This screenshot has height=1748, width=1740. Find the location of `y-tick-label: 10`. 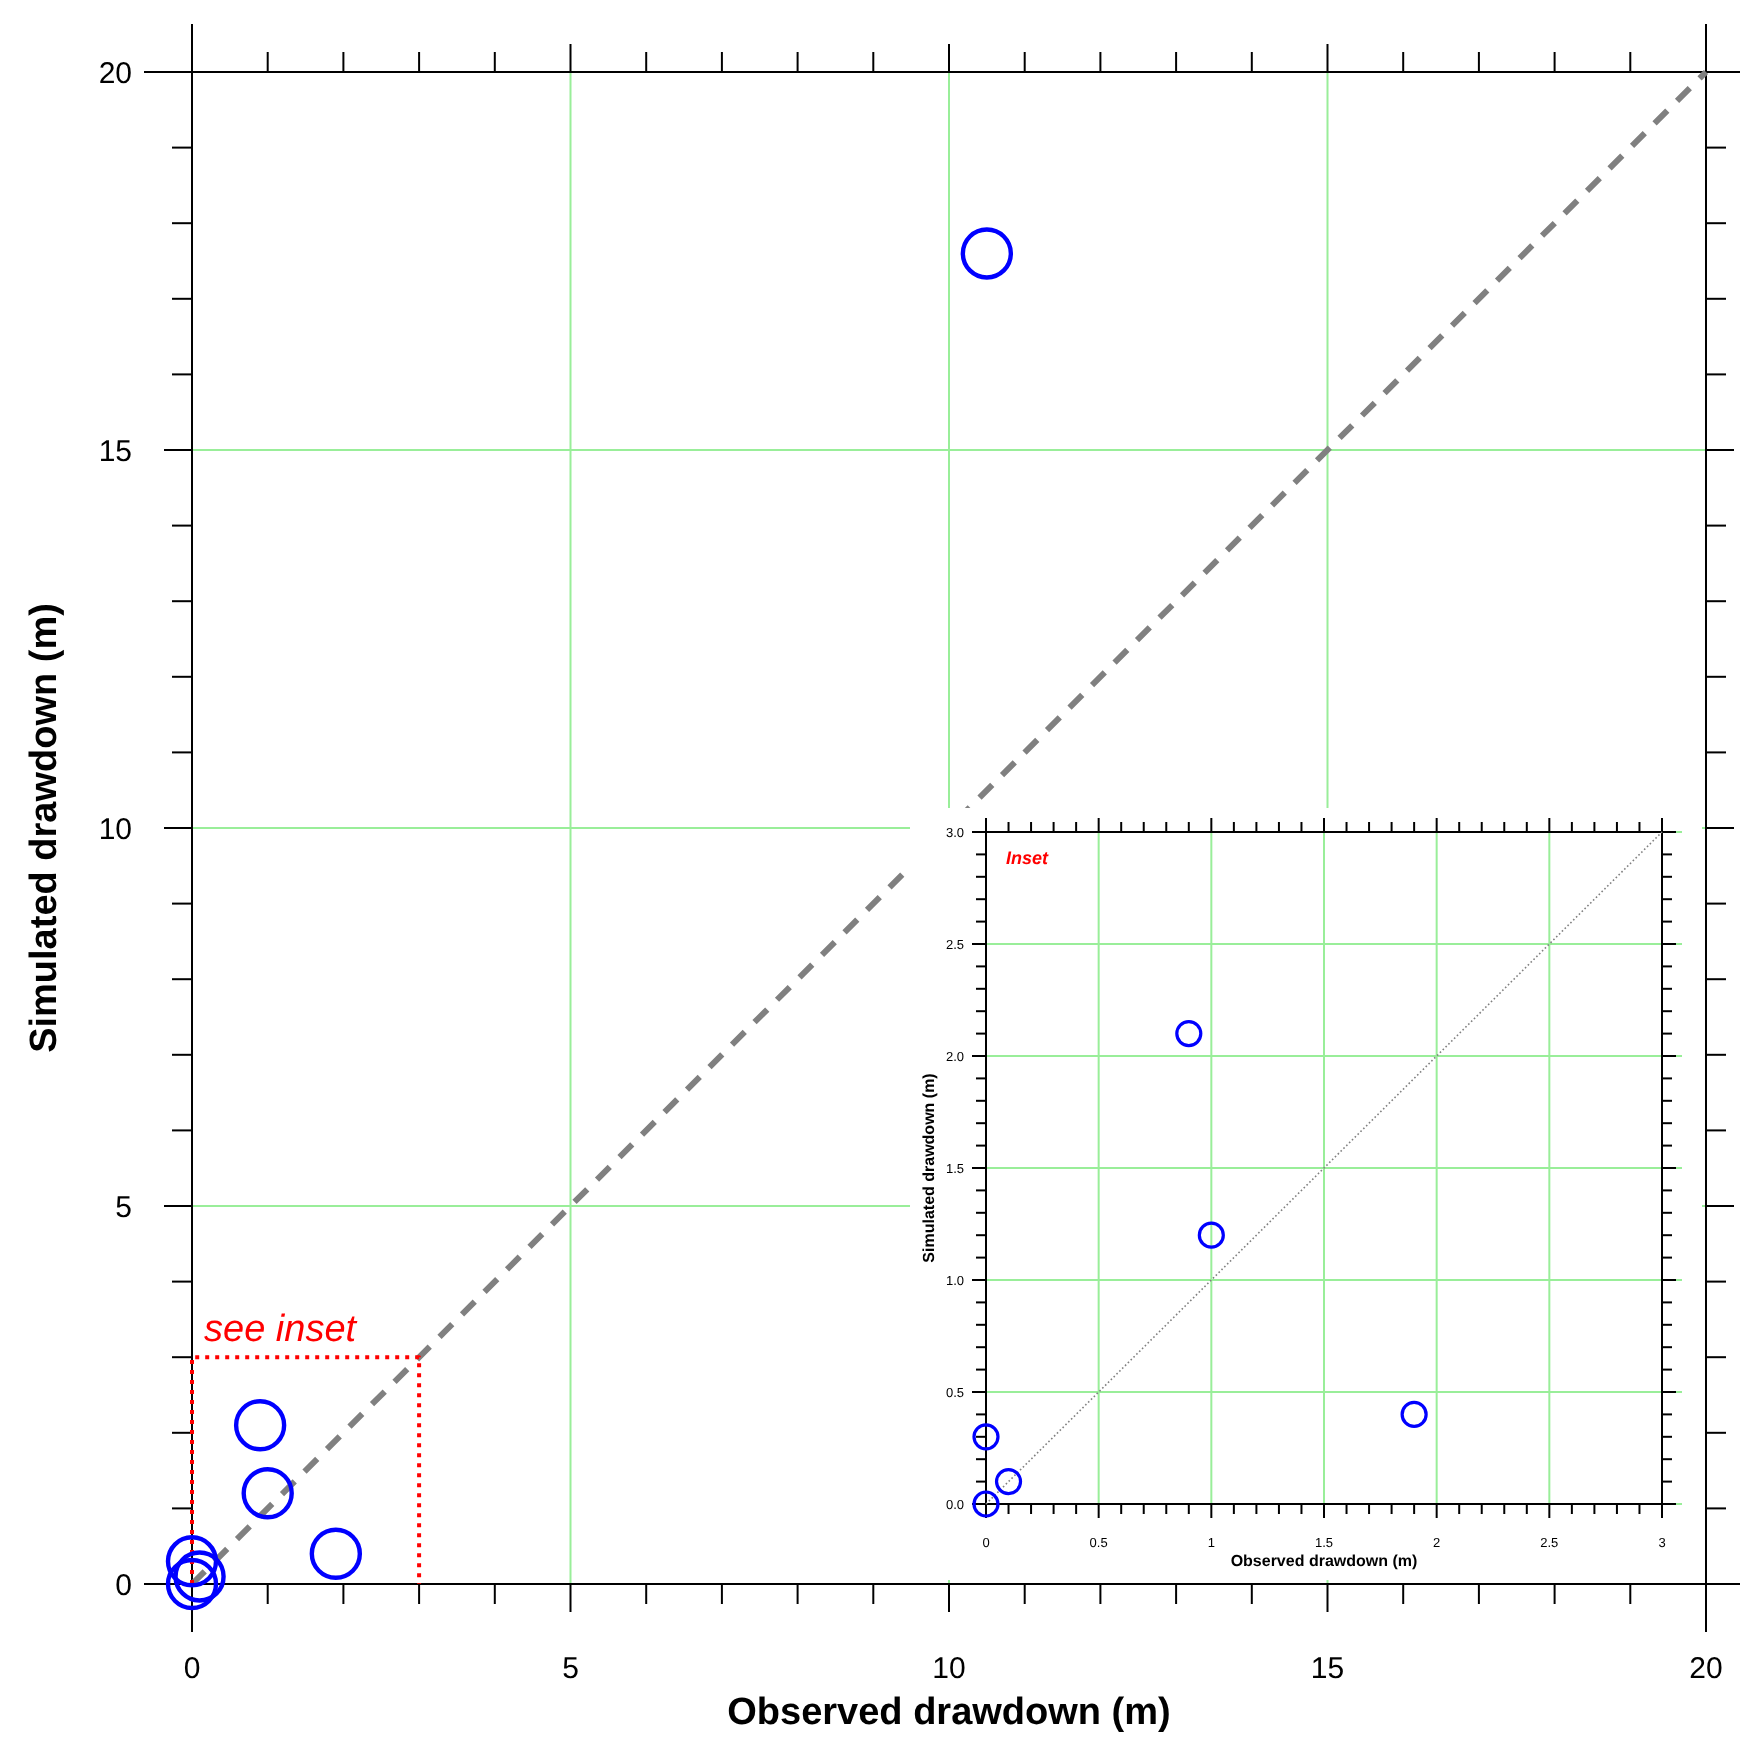

y-tick-label: 10 is located at coordinates (115, 829).